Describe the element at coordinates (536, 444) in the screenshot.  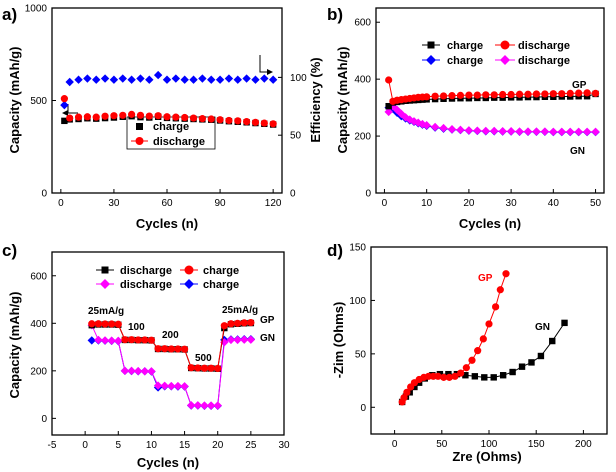
I see `d-xtick-label: 150` at that location.